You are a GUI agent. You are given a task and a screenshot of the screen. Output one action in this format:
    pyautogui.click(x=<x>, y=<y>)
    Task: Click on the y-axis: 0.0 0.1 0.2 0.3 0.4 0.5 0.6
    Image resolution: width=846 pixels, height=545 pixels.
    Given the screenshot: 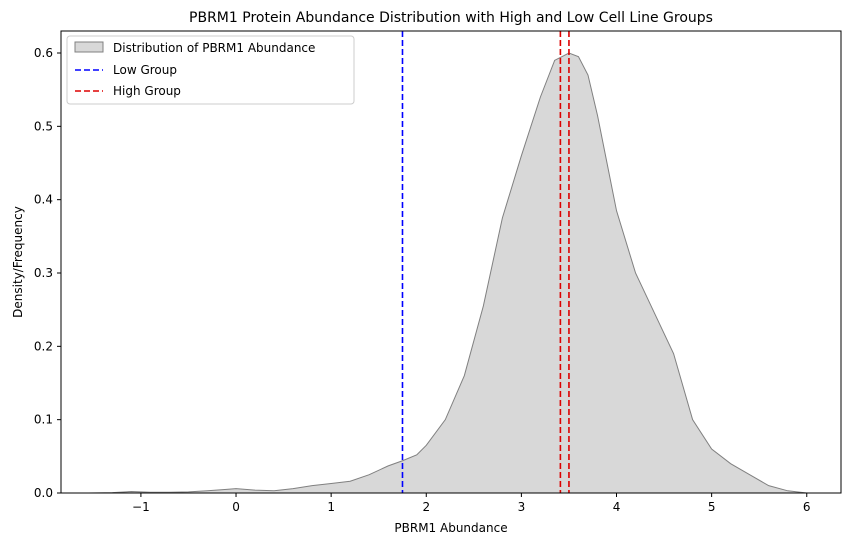 What is the action you would take?
    pyautogui.click(x=47, y=273)
    